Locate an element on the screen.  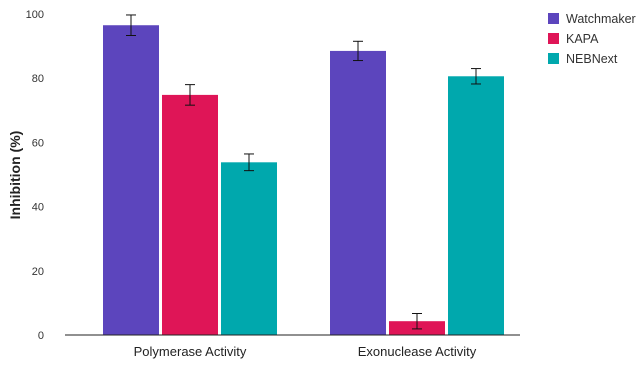
y-tick-label: 40 is located at coordinates (38, 208).